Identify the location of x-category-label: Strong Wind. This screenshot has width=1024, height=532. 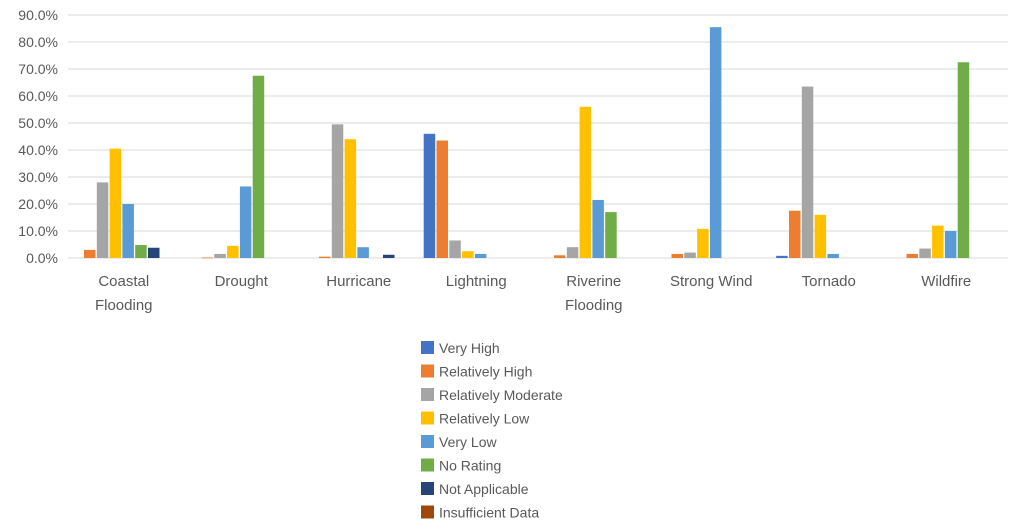
(711, 281).